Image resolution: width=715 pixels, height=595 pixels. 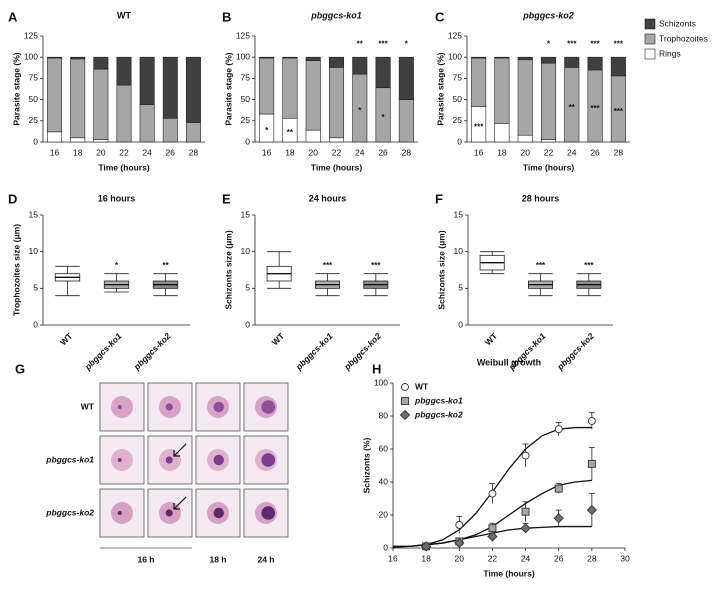 I want to click on column-label: 18 h, so click(x=217, y=559).